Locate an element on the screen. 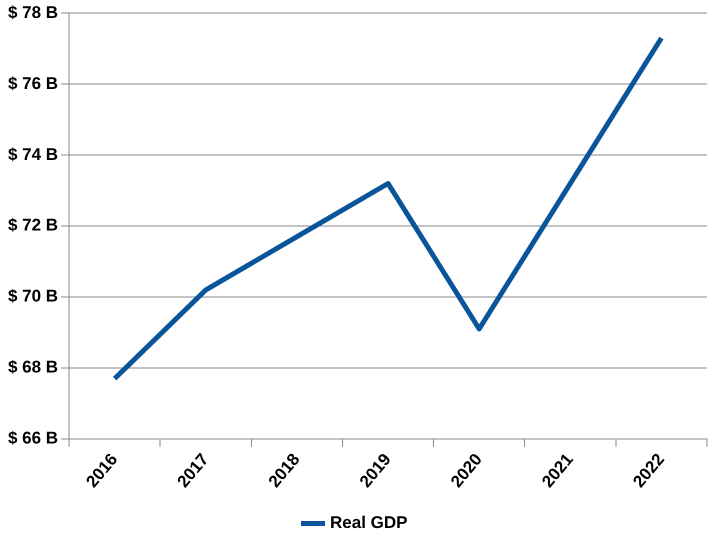 The image size is (709, 542). legend-label: Real GDP is located at coordinates (369, 522).